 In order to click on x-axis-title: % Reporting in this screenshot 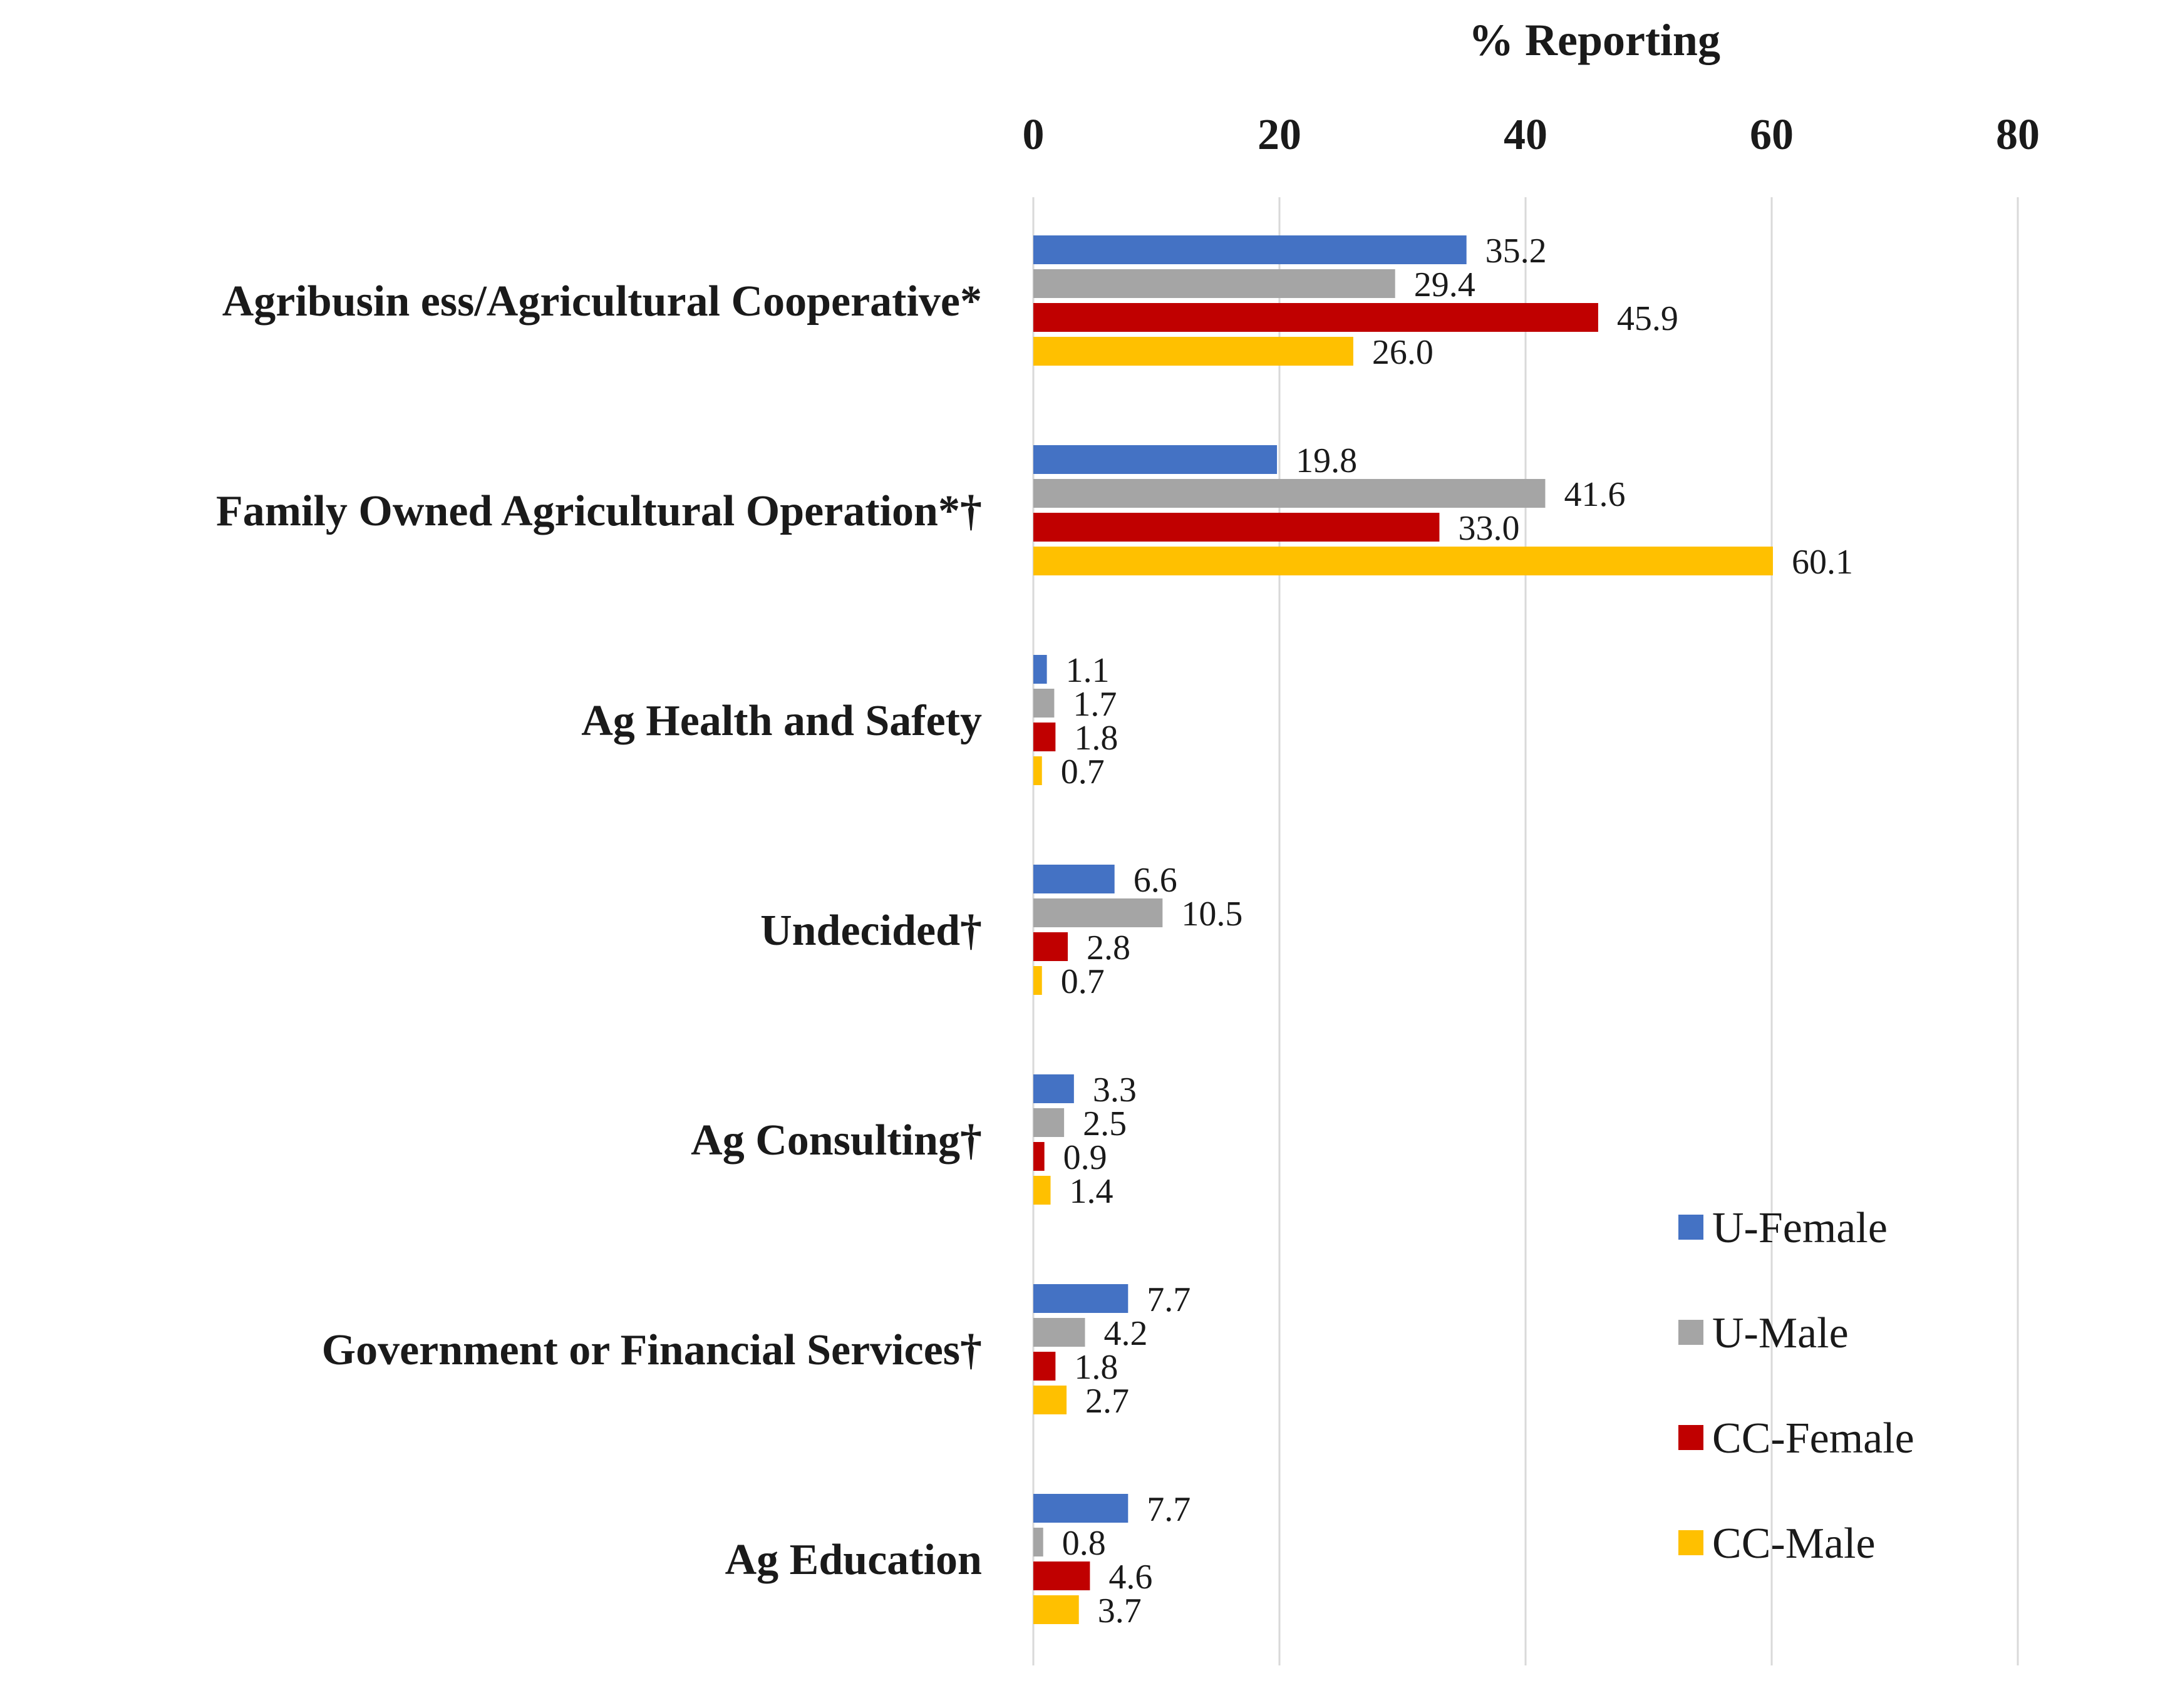, I will do `click(1594, 40)`.